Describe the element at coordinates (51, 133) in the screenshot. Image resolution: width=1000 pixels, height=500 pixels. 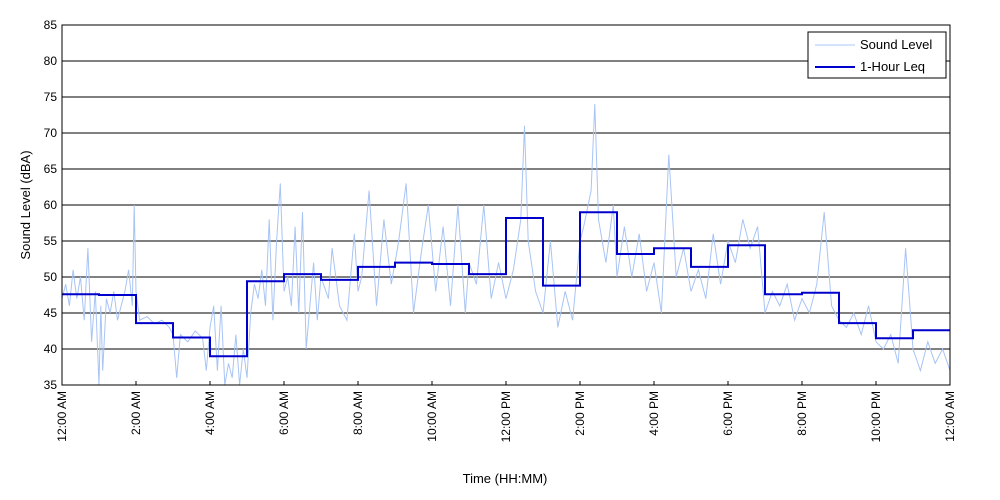
I see `y-tick-label: 70` at that location.